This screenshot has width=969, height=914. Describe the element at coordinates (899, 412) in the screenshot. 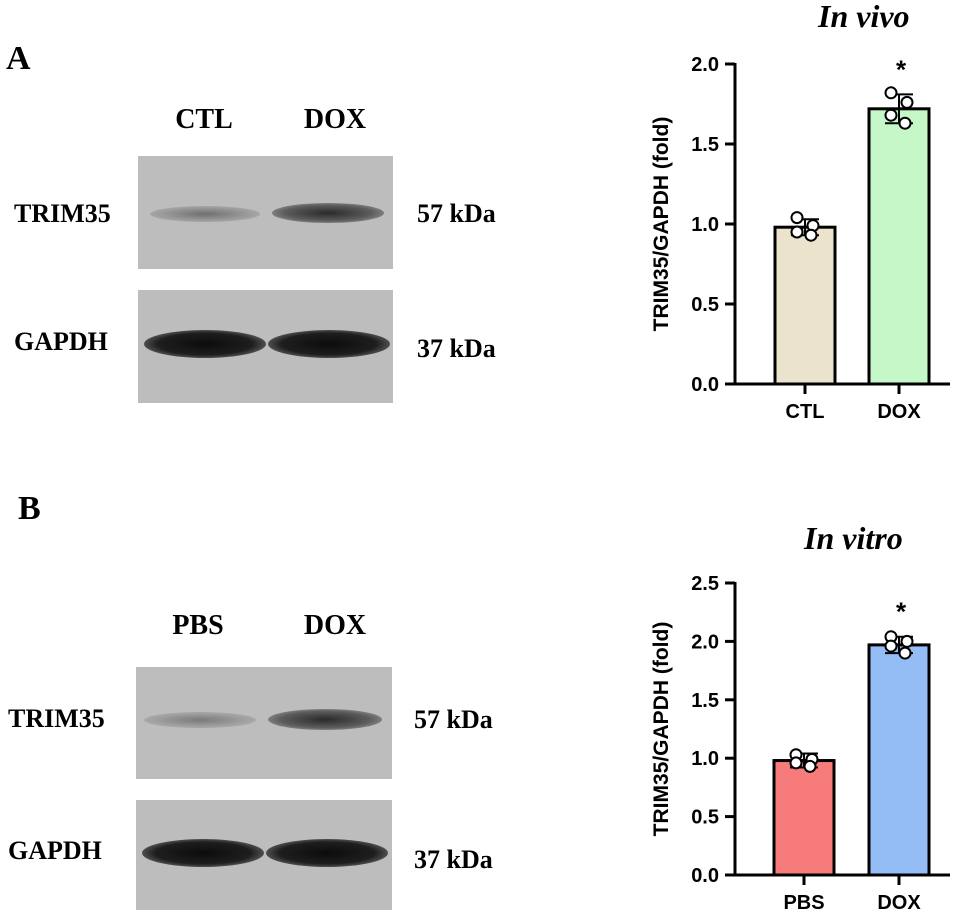

I see `x-tick-label-dox-ctl-dox: DOX` at that location.